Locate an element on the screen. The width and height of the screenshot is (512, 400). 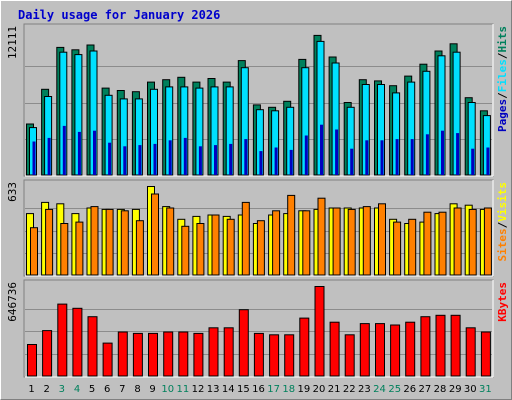
x-tick-day-7: 7 is located at coordinates (122, 389).